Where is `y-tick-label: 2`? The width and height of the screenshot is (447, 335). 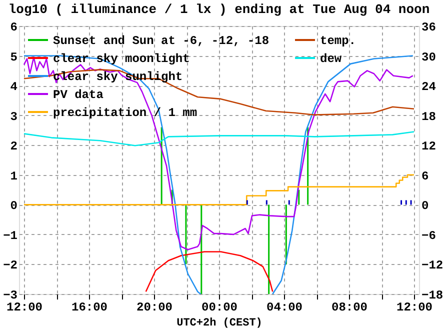
y-tick-label: 2 is located at coordinates (14, 147).